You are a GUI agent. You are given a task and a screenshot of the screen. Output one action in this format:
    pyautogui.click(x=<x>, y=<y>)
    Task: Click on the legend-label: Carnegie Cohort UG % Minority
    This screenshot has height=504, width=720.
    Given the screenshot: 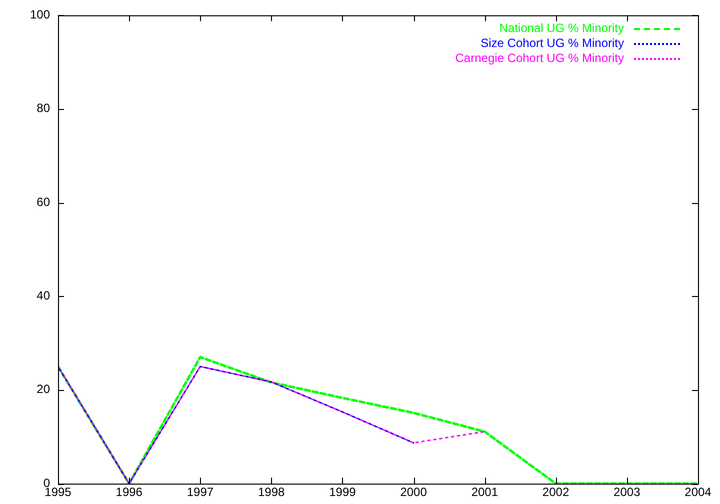 What is the action you would take?
    pyautogui.click(x=539, y=58)
    